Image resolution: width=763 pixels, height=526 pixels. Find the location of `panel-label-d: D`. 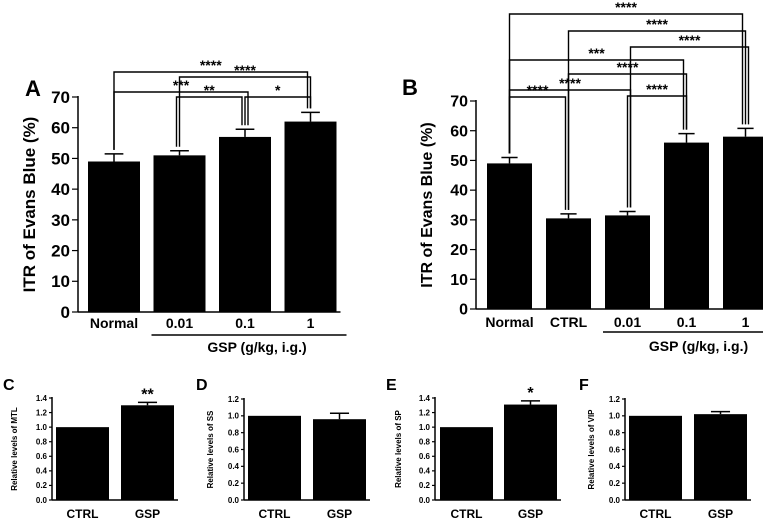

panel-label-d: D is located at coordinates (202, 385).